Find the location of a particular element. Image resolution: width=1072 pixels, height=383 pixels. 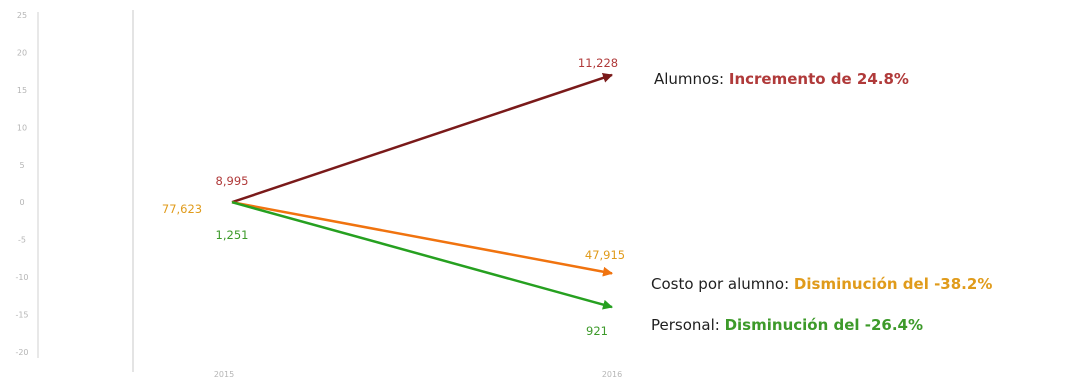

y-tick-label: 10 is located at coordinates (22, 127).